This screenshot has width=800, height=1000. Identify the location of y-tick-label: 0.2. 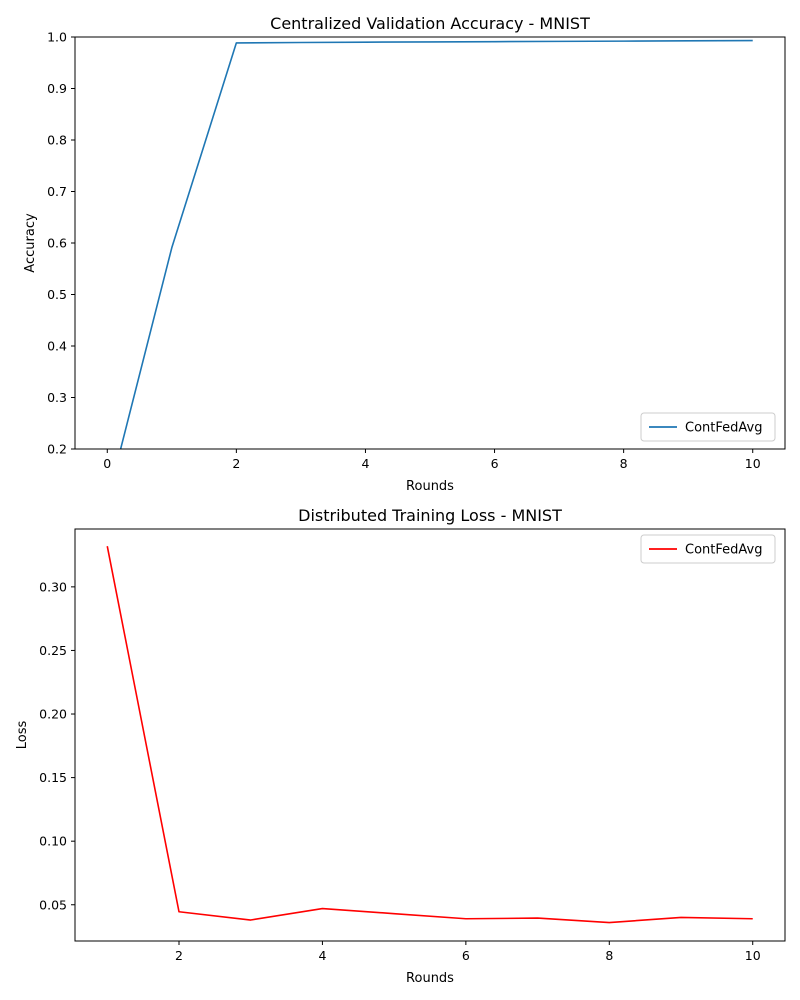
(57, 449).